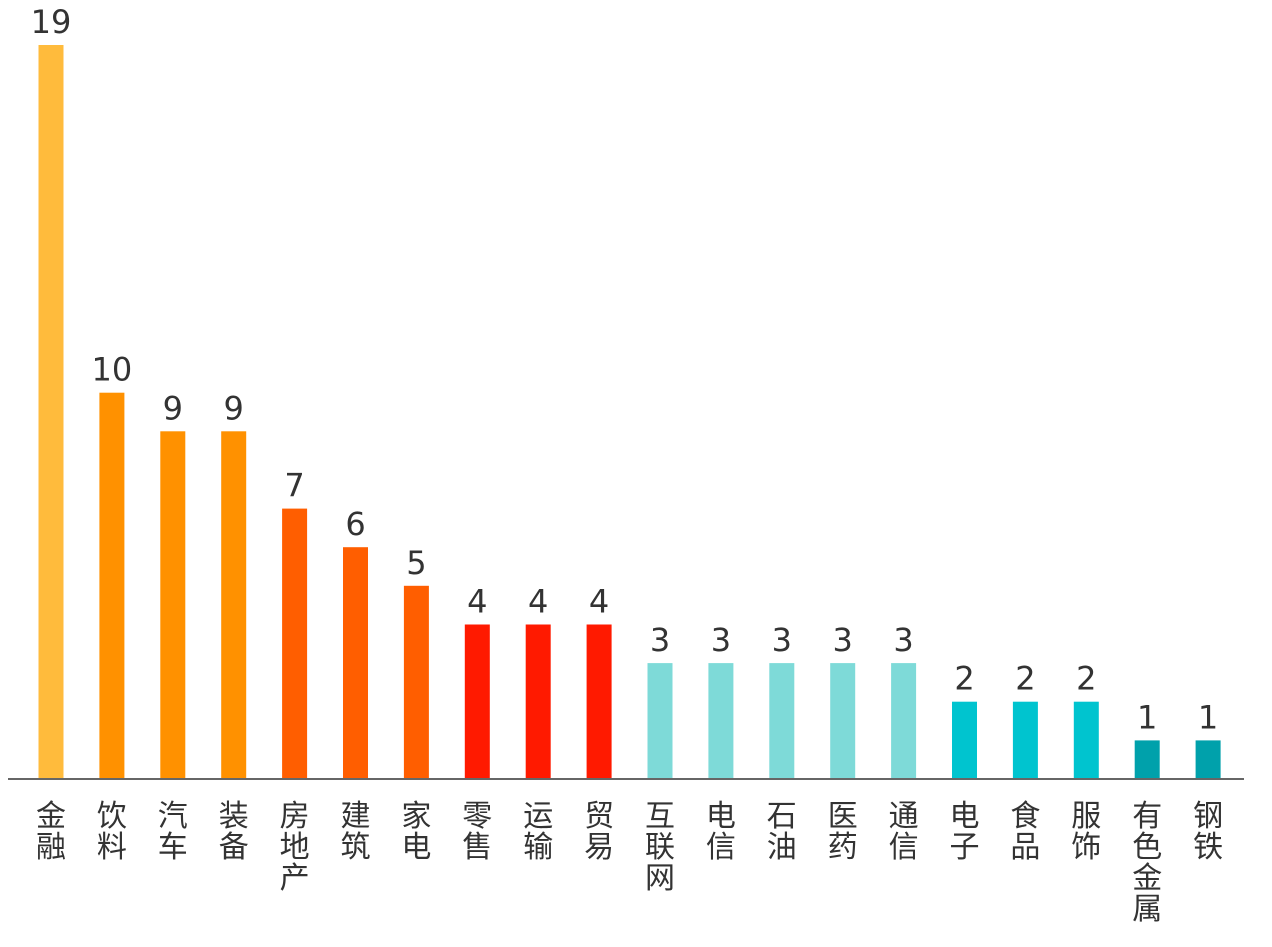 The image size is (1272, 947). I want to click on value-label-15: 2, so click(964, 679).